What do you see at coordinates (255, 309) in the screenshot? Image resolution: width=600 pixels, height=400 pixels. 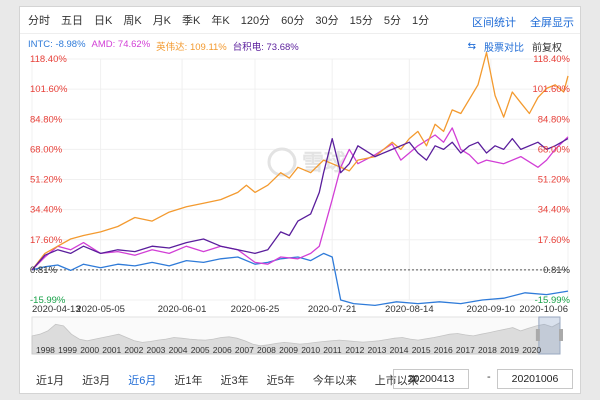 I see `x-tick-label-3: 2020-06-25` at bounding box center [255, 309].